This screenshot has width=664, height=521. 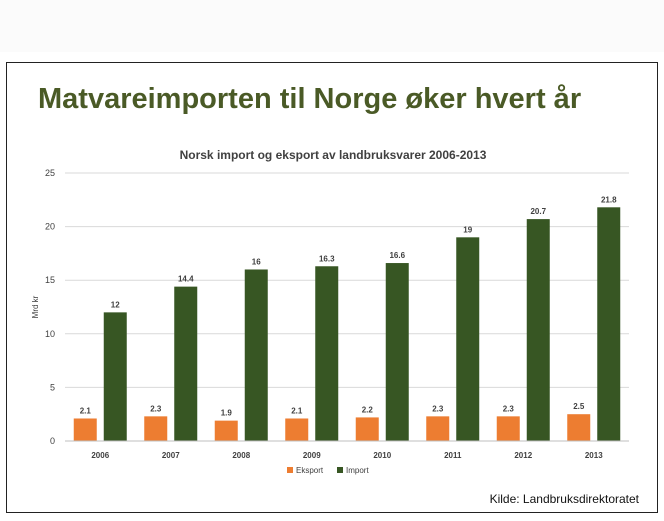 I want to click on bar-import-2012, so click(x=538, y=330).